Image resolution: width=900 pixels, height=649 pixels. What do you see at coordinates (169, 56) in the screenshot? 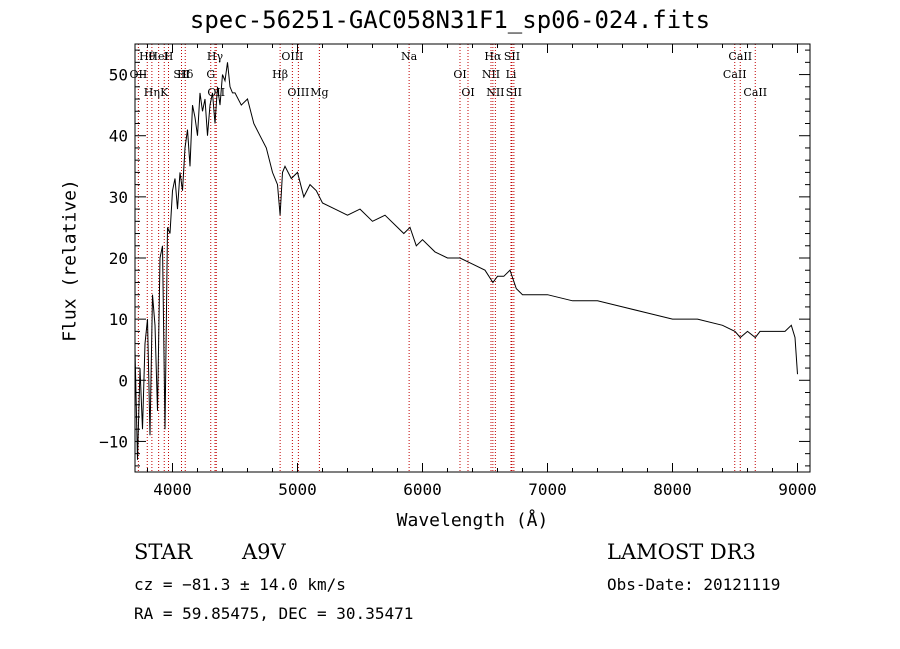
I see `line-marker-label: H` at bounding box center [169, 56].